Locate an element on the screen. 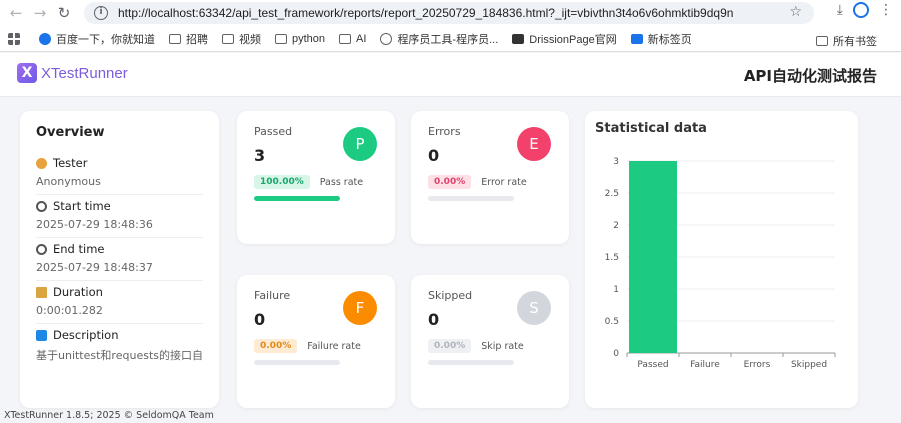 Image resolution: width=901 pixels, height=423 pixels. failure-rate-bar is located at coordinates (297, 362).